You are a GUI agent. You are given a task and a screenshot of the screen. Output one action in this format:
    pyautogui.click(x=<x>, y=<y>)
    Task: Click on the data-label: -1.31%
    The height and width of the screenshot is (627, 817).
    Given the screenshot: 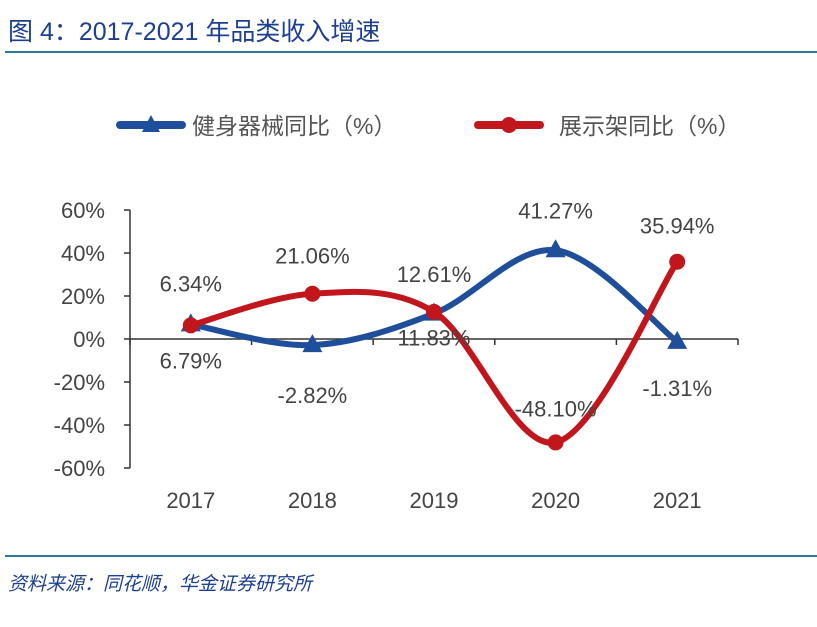 What is the action you would take?
    pyautogui.click(x=677, y=388)
    